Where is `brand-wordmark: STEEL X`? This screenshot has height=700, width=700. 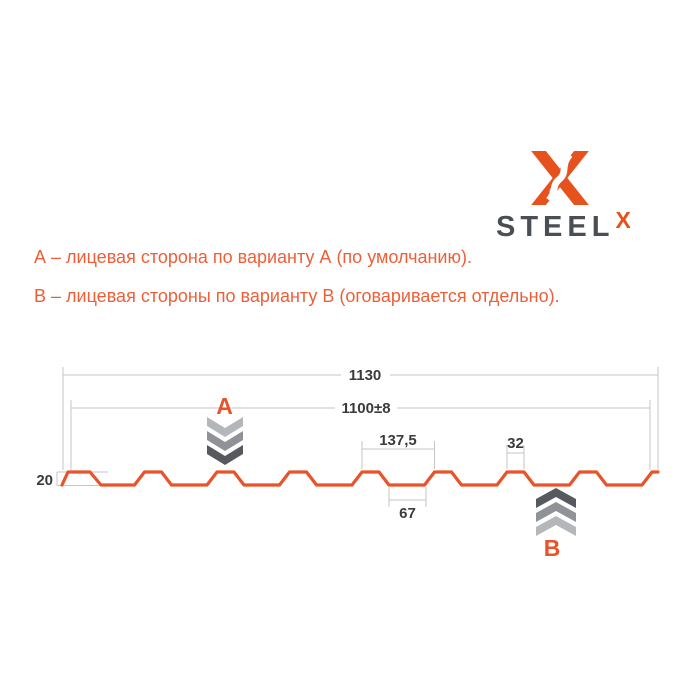
brand-wordmark: STEEL X is located at coordinates (563, 226).